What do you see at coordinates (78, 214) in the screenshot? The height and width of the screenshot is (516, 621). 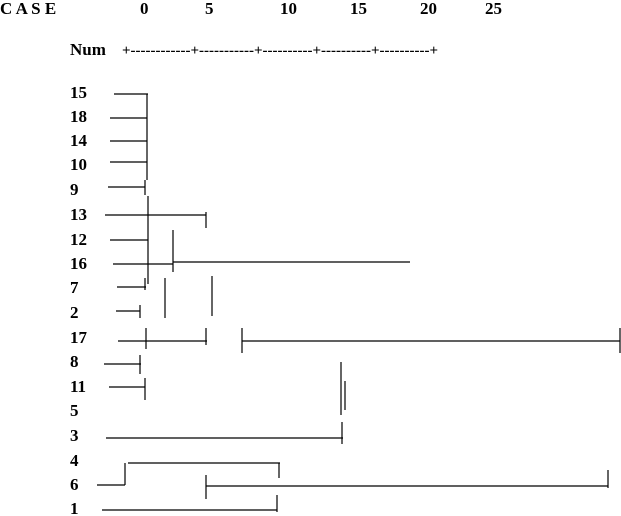 I see `case-label: 13` at bounding box center [78, 214].